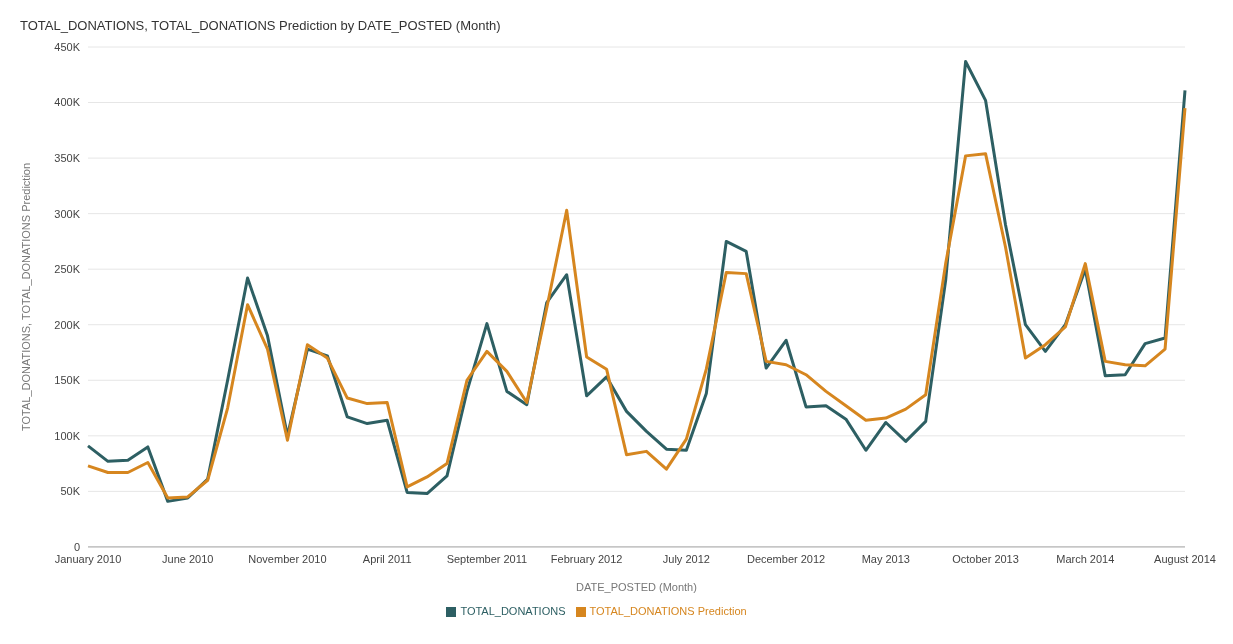  Describe the element at coordinates (786, 558) in the screenshot. I see `x-tick-label: December 2012` at that location.